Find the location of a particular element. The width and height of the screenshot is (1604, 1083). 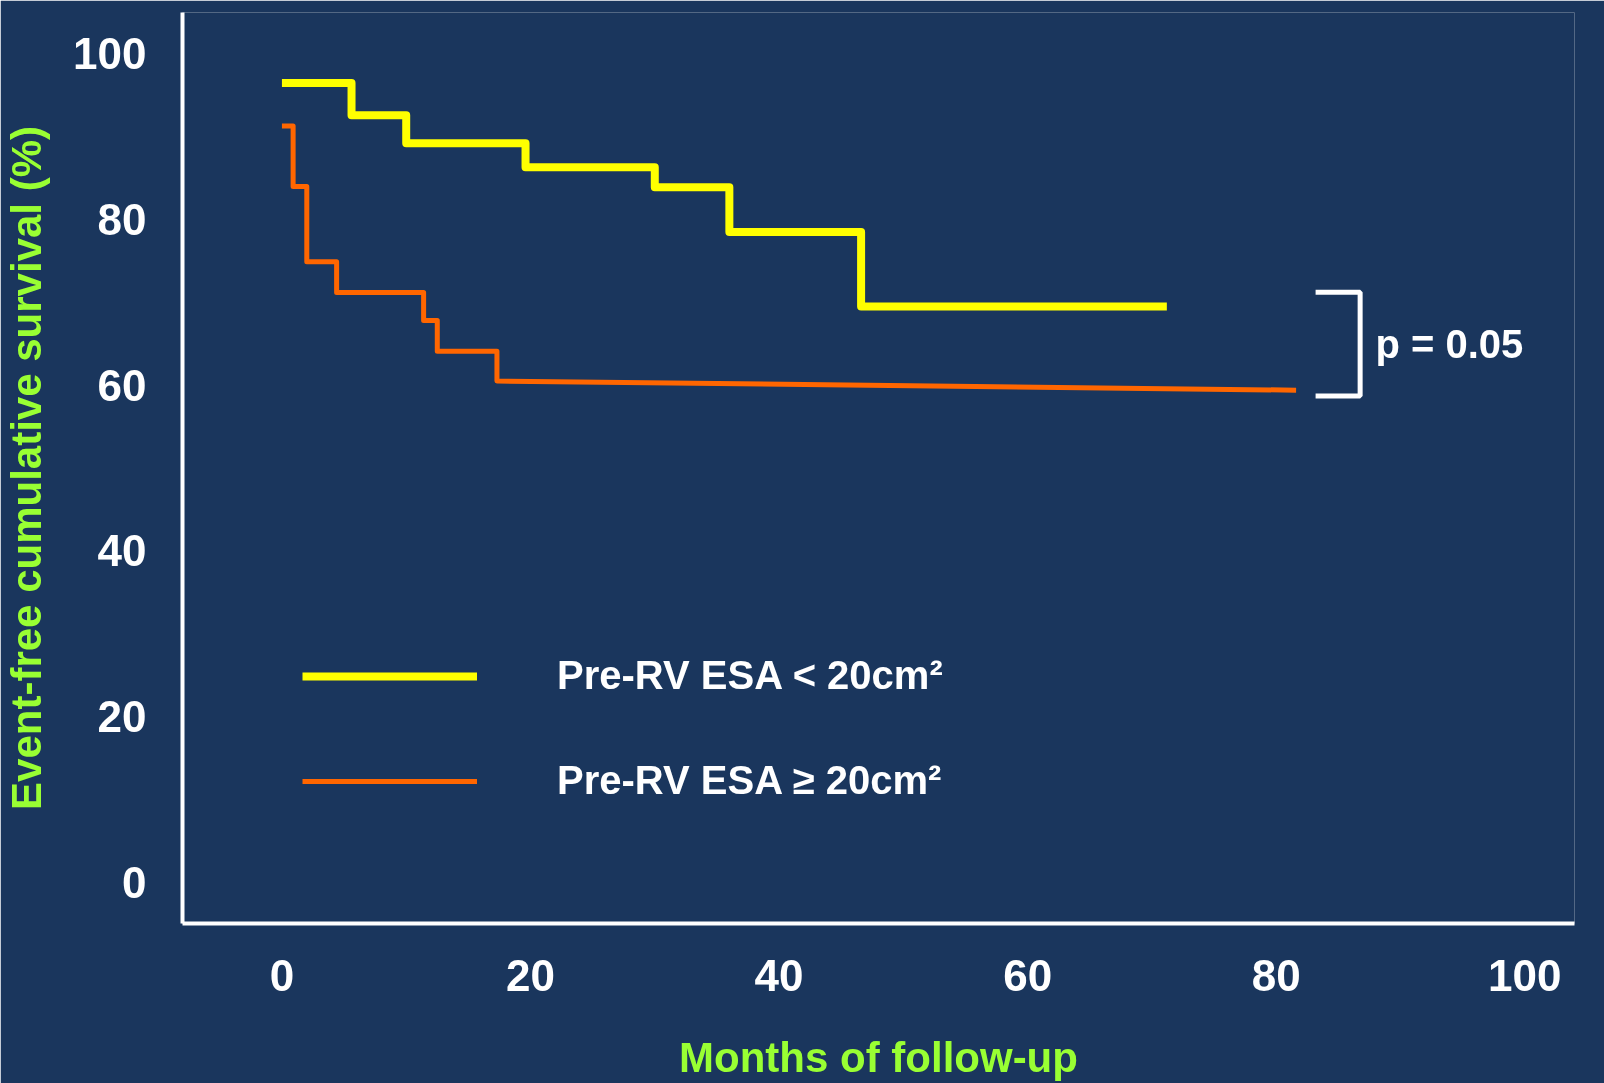

x-axis-title: Months of follow-up is located at coordinates (878, 1057).